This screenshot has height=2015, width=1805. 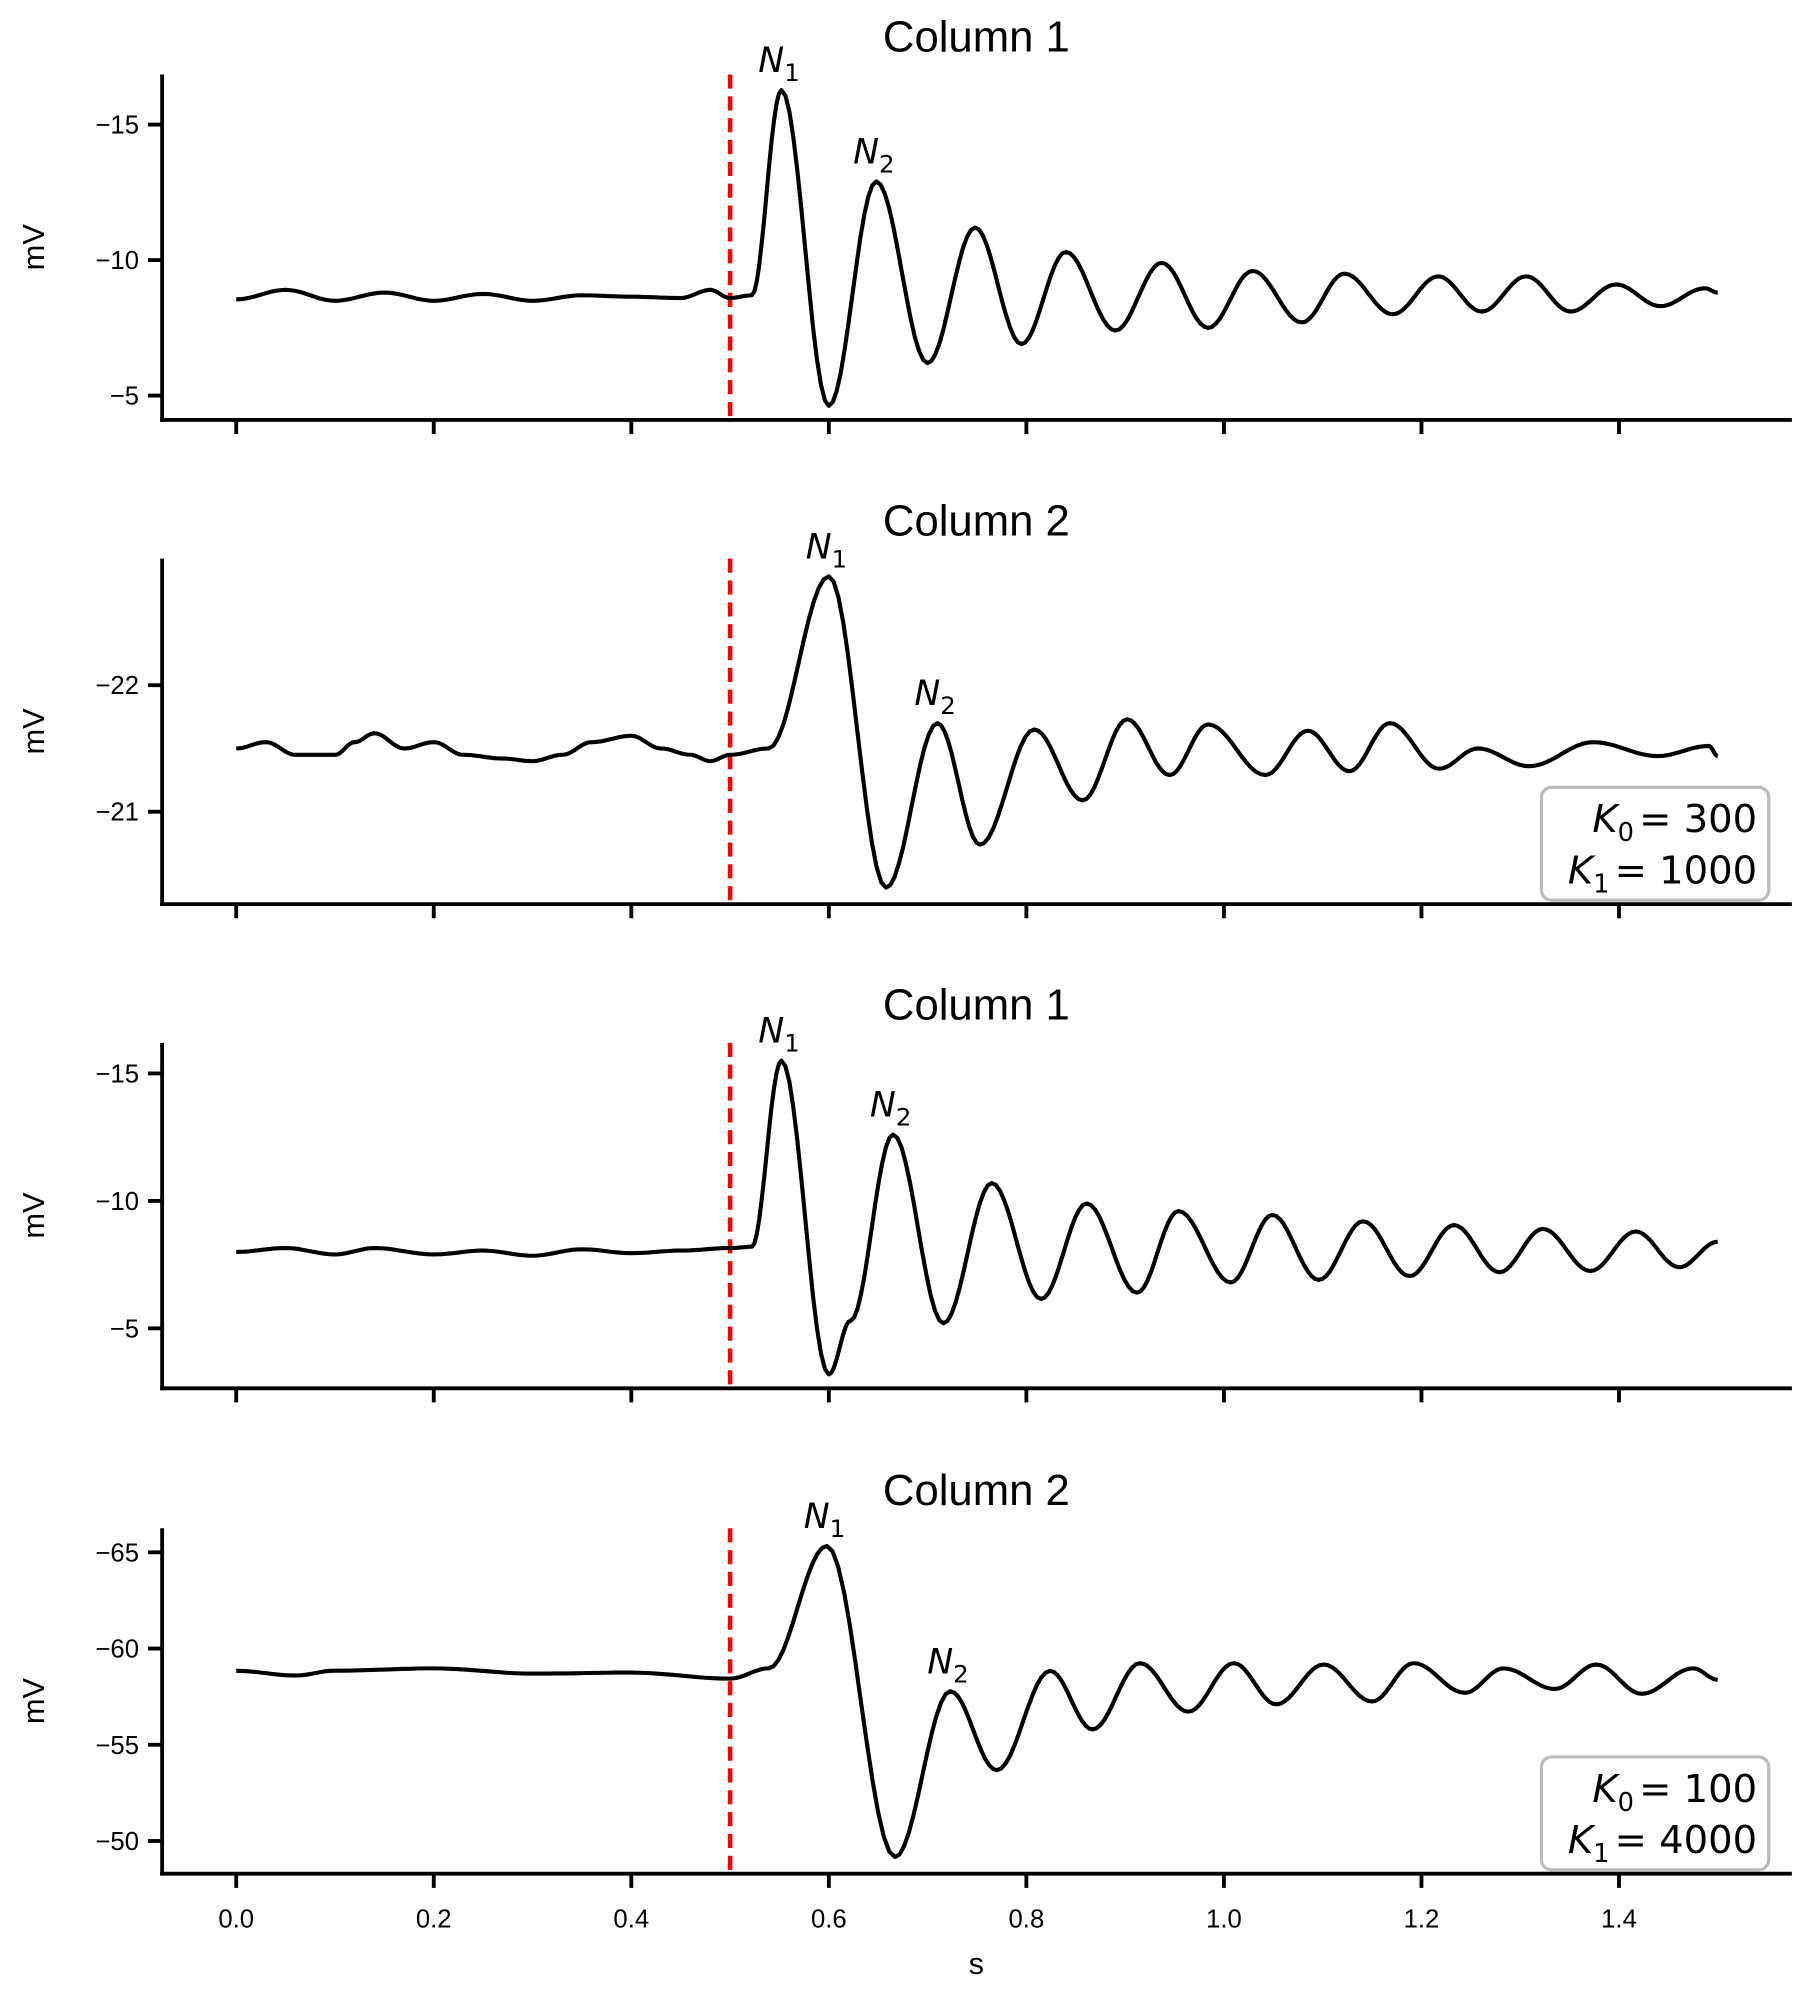 I want to click on y-tick-label: −55, so click(x=117, y=1746).